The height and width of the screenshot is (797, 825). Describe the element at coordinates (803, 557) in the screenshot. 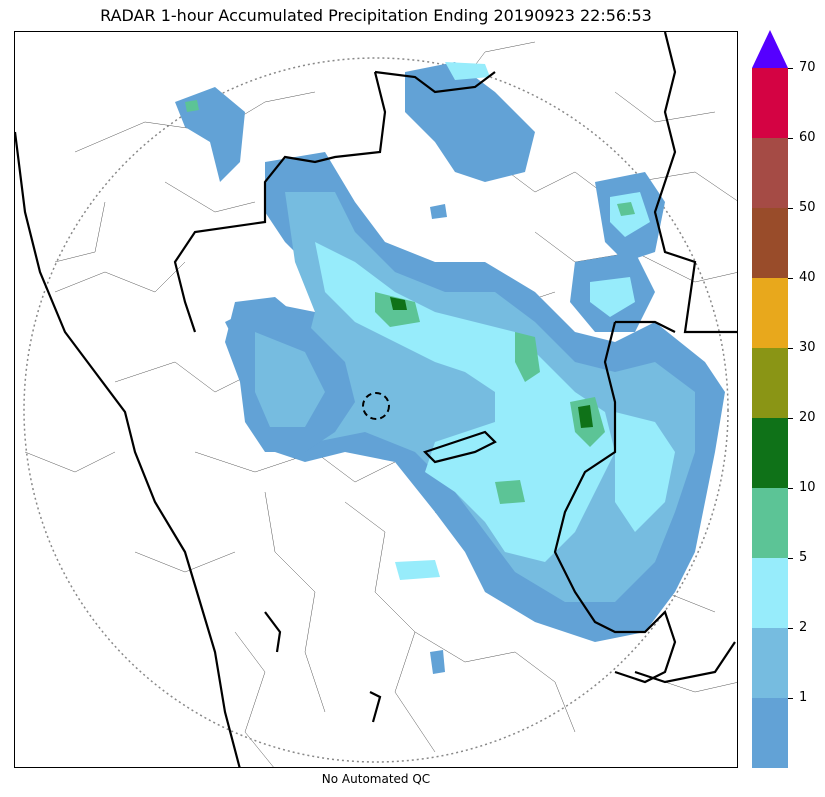

I see `colorbar-tick-label: 5` at that location.